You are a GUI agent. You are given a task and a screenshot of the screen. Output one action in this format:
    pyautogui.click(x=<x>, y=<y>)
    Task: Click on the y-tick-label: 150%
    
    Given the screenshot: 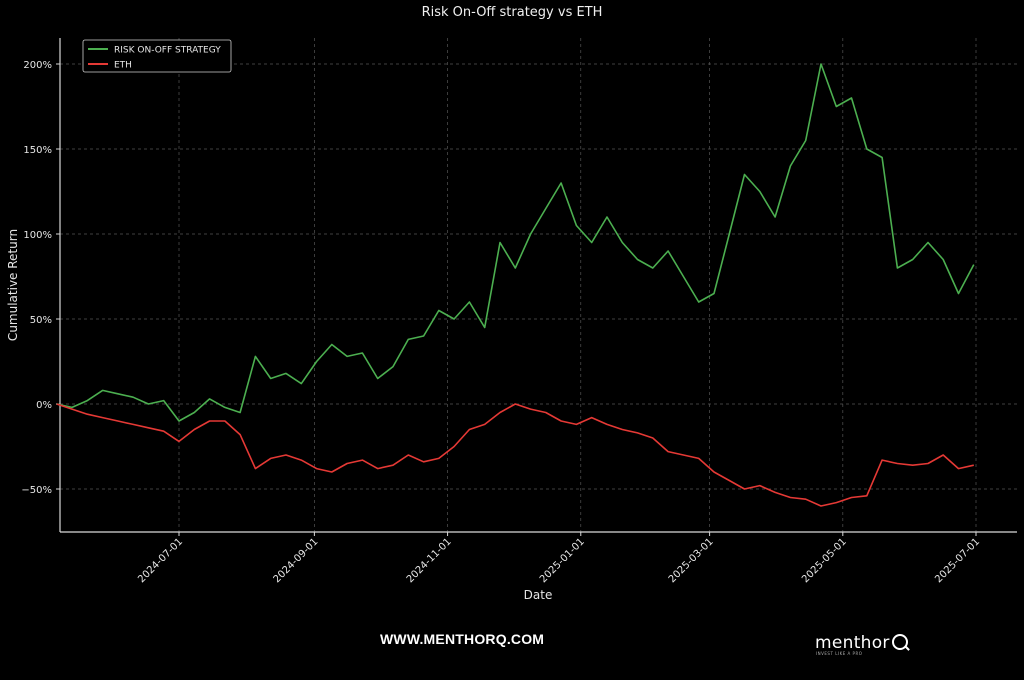 What is the action you would take?
    pyautogui.click(x=37, y=150)
    